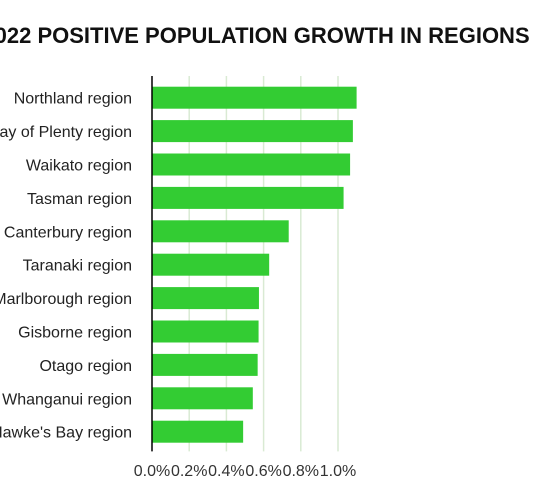  I want to click on category-label: Canterbury region, so click(68, 232).